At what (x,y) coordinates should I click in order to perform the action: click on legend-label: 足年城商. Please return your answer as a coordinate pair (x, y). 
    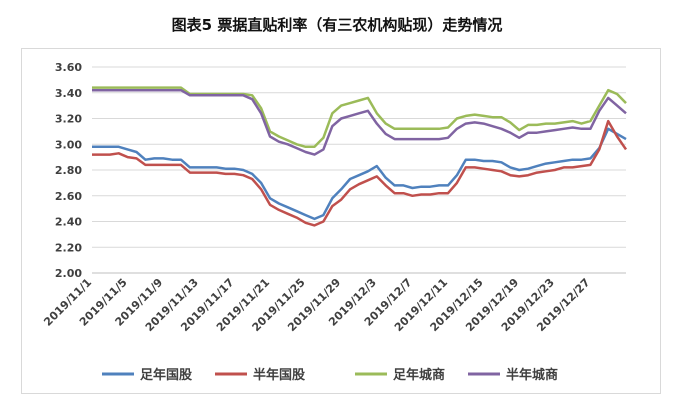
    Looking at the image, I should click on (419, 375).